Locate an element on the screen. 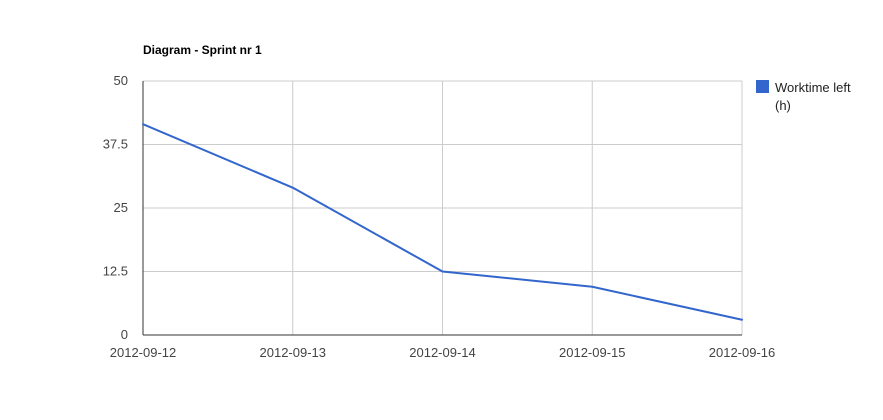 The image size is (883, 420). y-tick-label: 0 is located at coordinates (124, 334).